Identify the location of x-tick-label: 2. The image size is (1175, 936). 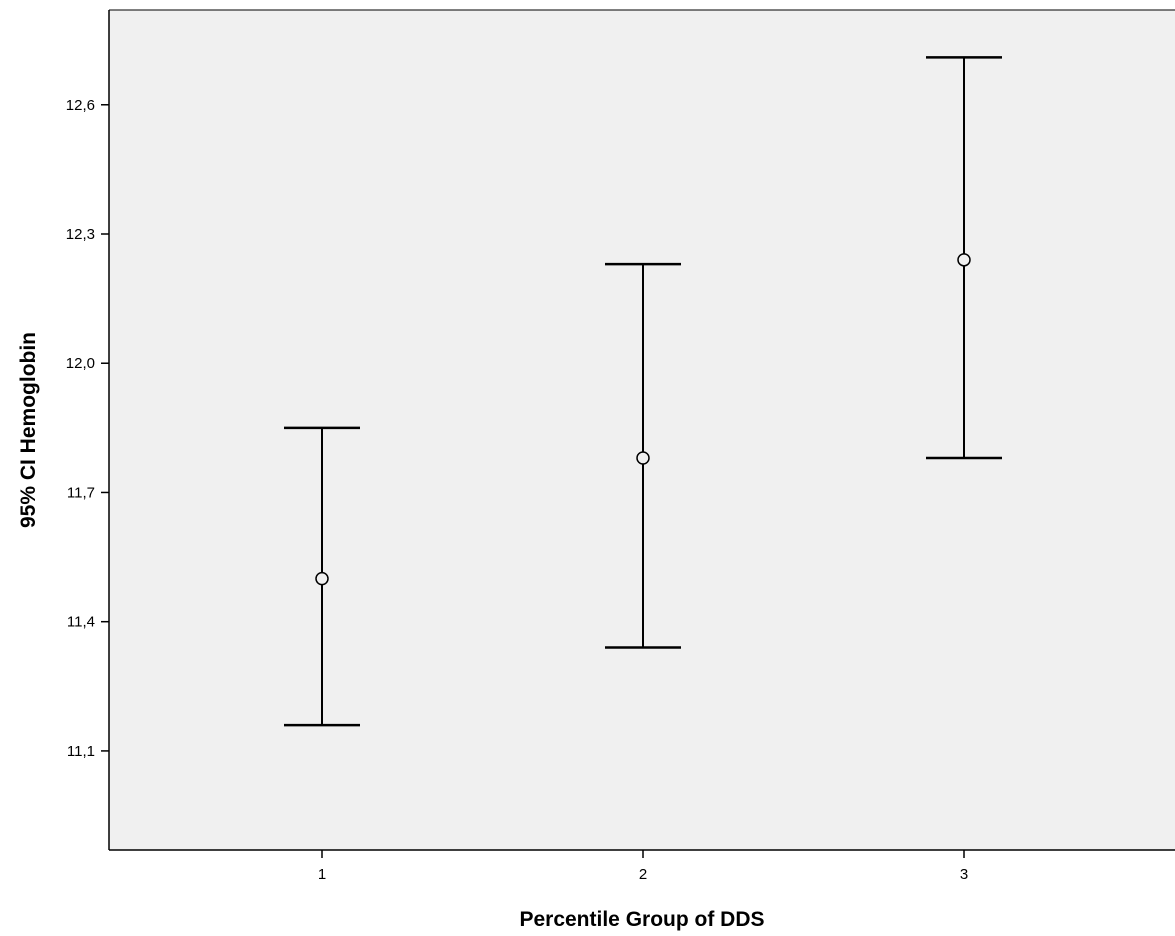
(643, 874).